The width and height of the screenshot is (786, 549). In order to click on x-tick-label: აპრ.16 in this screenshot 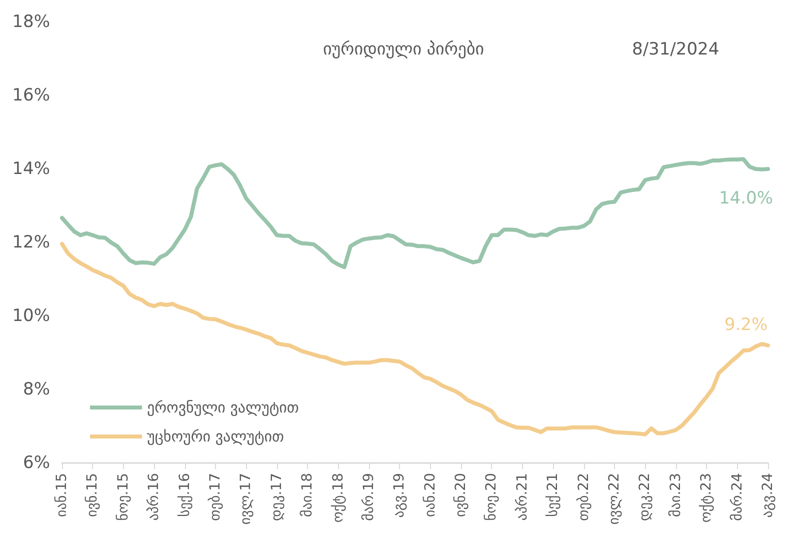, I will do `click(154, 496)`.